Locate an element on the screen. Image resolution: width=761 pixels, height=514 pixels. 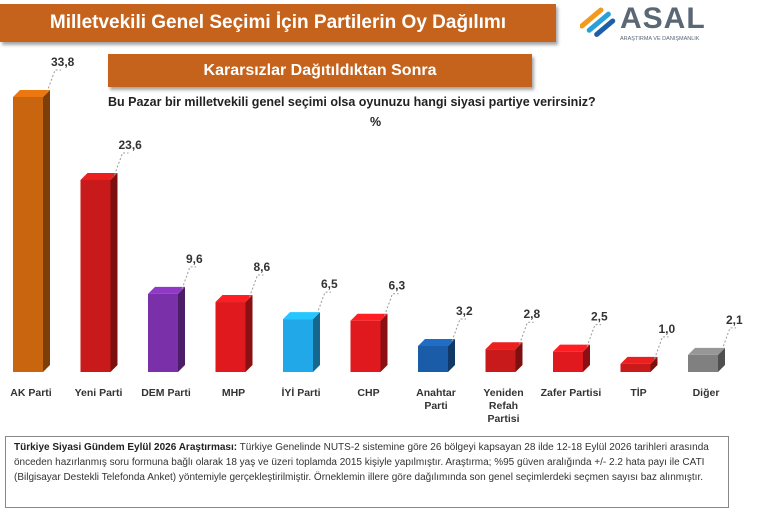
data-label: 8,6 is located at coordinates (262, 267).